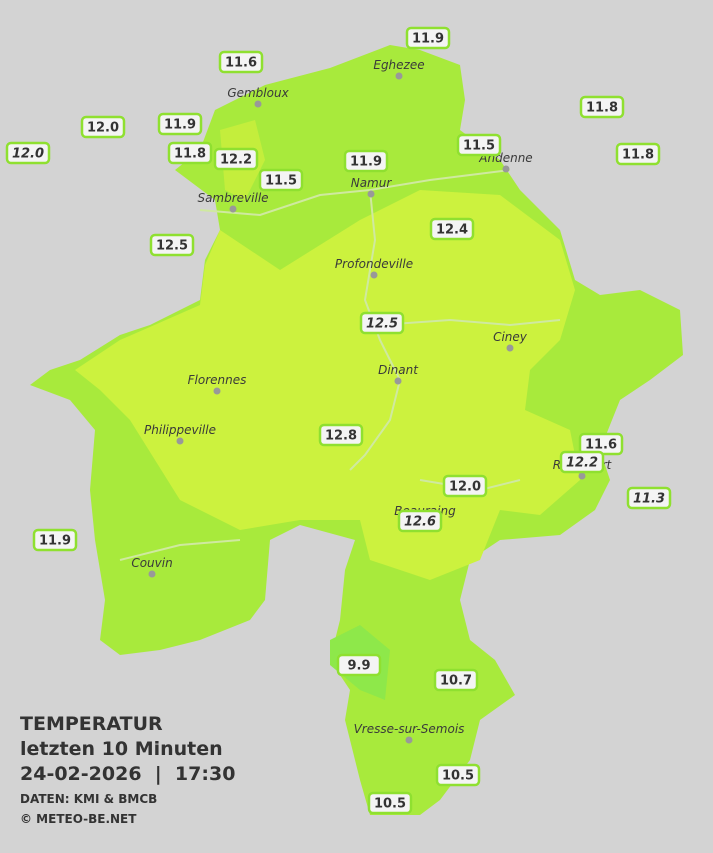  Describe the element at coordinates (151, 563) in the screenshot. I see `city-label: Couvin` at that location.